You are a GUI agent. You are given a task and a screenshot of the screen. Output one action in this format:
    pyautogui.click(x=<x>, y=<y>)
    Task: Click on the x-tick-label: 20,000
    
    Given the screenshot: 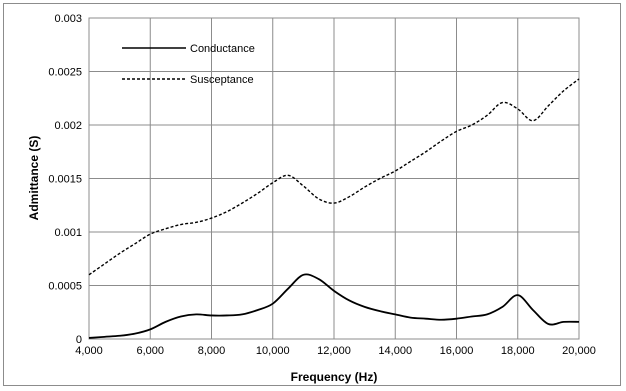 What is the action you would take?
    pyautogui.click(x=579, y=351)
    